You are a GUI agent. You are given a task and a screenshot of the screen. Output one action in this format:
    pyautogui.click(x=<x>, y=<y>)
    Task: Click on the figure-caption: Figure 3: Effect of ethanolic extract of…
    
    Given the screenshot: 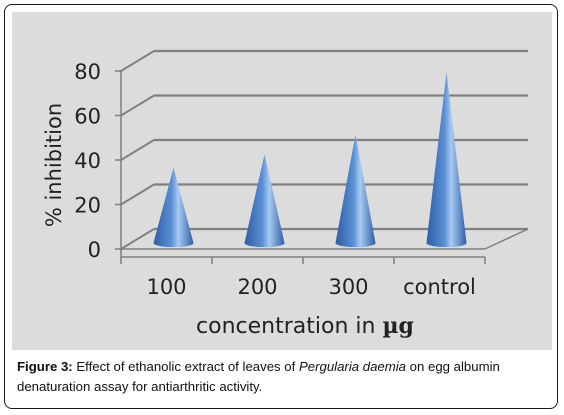 What is the action you would take?
    pyautogui.click(x=283, y=377)
    